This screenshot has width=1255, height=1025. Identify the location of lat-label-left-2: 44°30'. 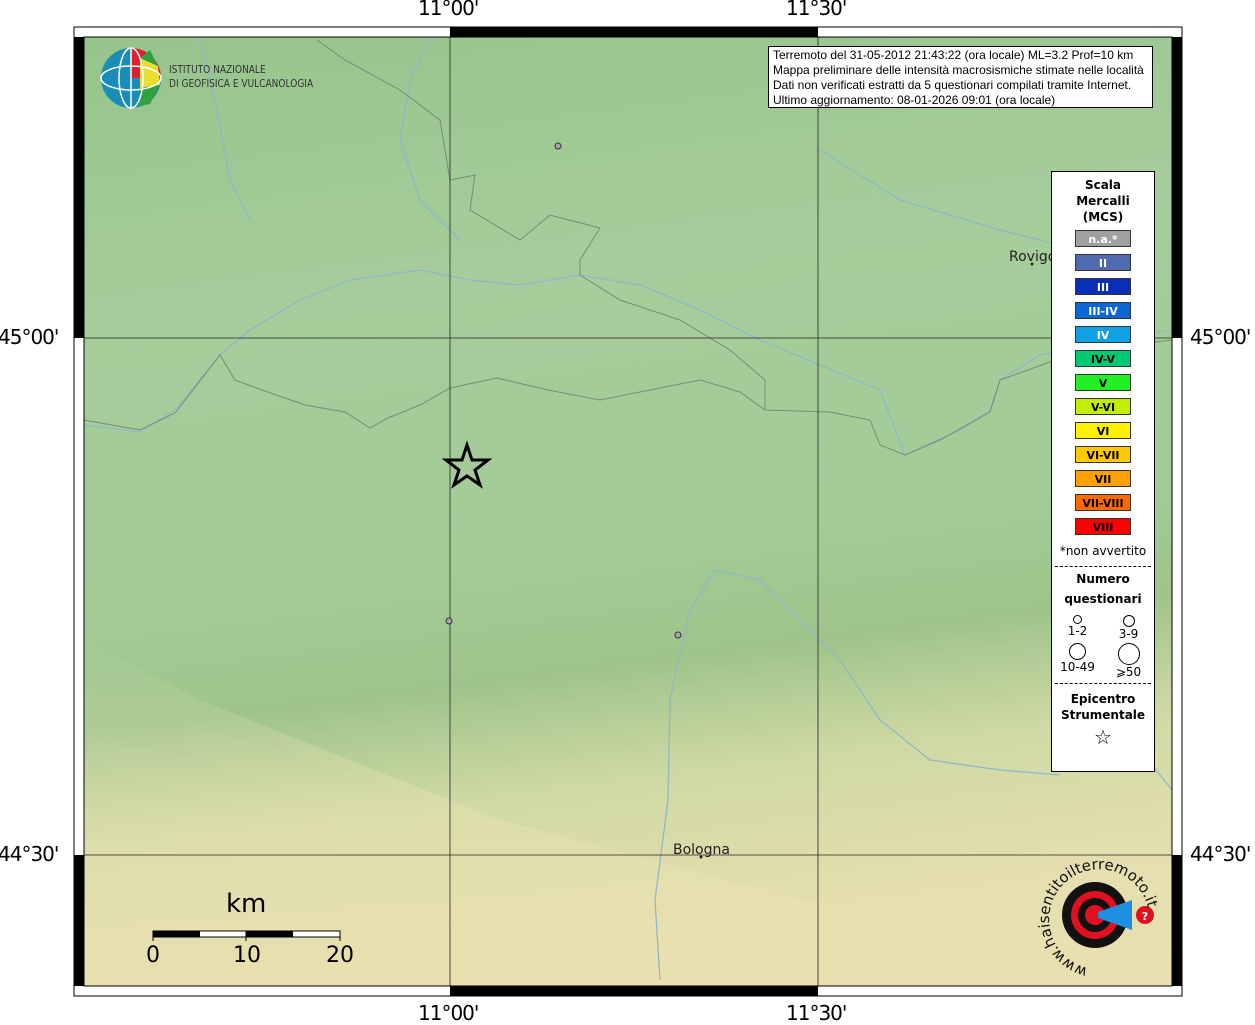
(29, 854).